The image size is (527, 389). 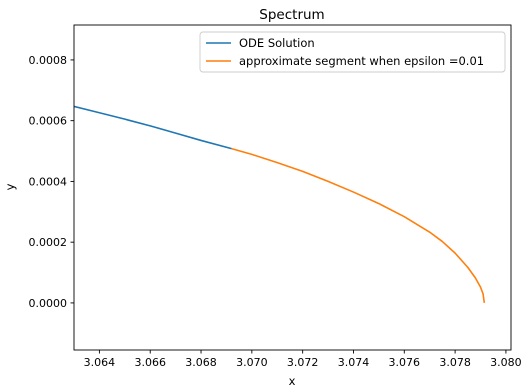 What do you see at coordinates (252, 362) in the screenshot?
I see `x-tick-label: 3.070` at bounding box center [252, 362].